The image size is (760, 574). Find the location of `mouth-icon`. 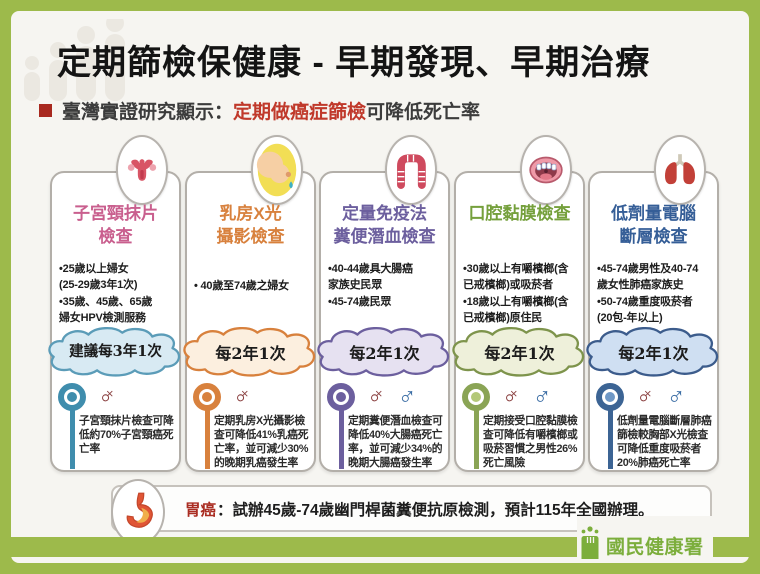

mouth-icon is located at coordinates (546, 170).